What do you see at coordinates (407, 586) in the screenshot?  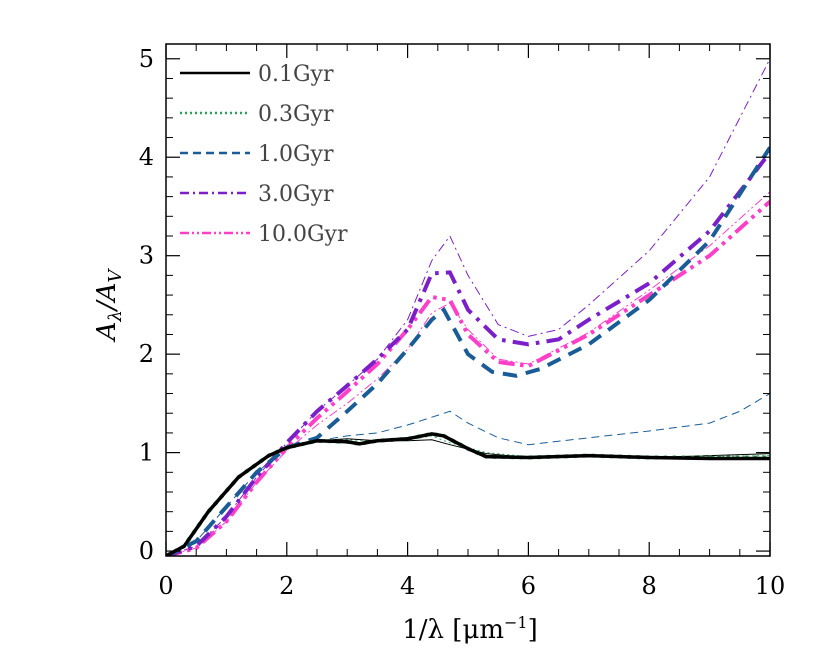 I see `x-tick-label: 4` at bounding box center [407, 586].